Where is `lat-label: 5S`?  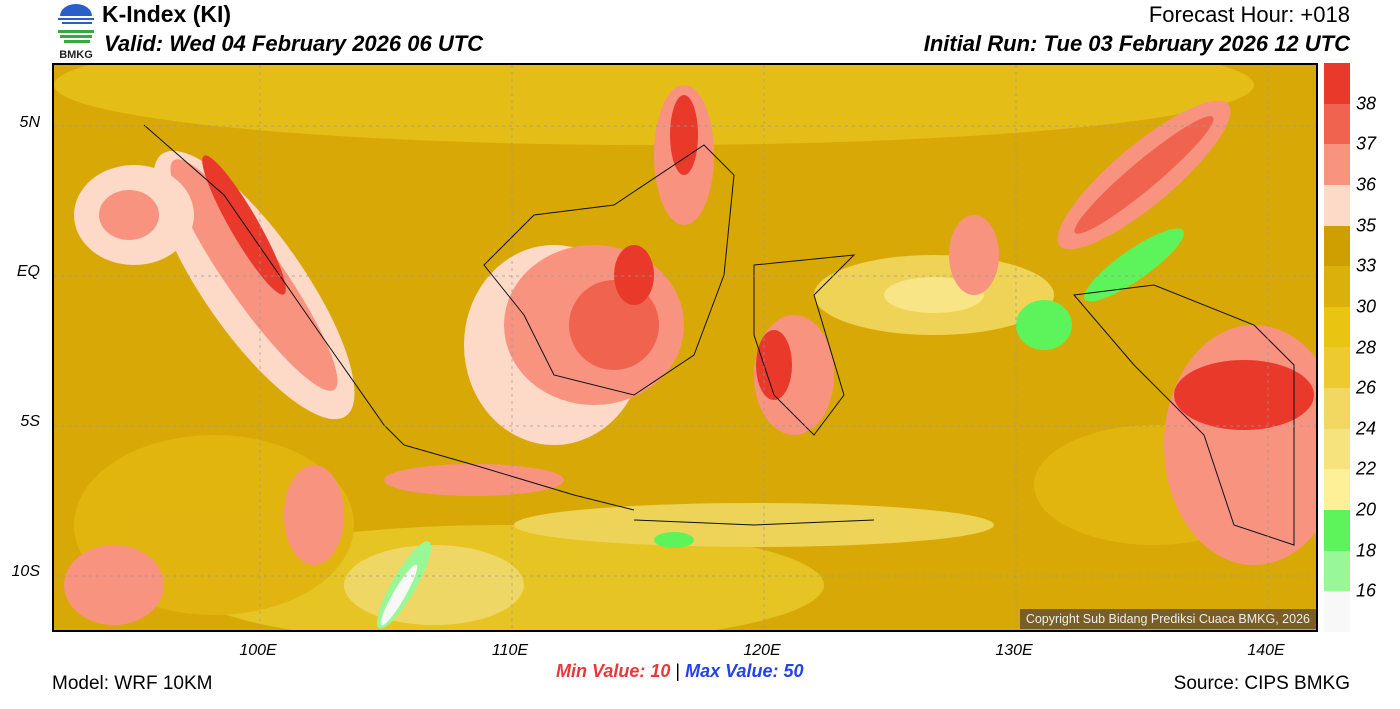
lat-label: 5S is located at coordinates (30, 421).